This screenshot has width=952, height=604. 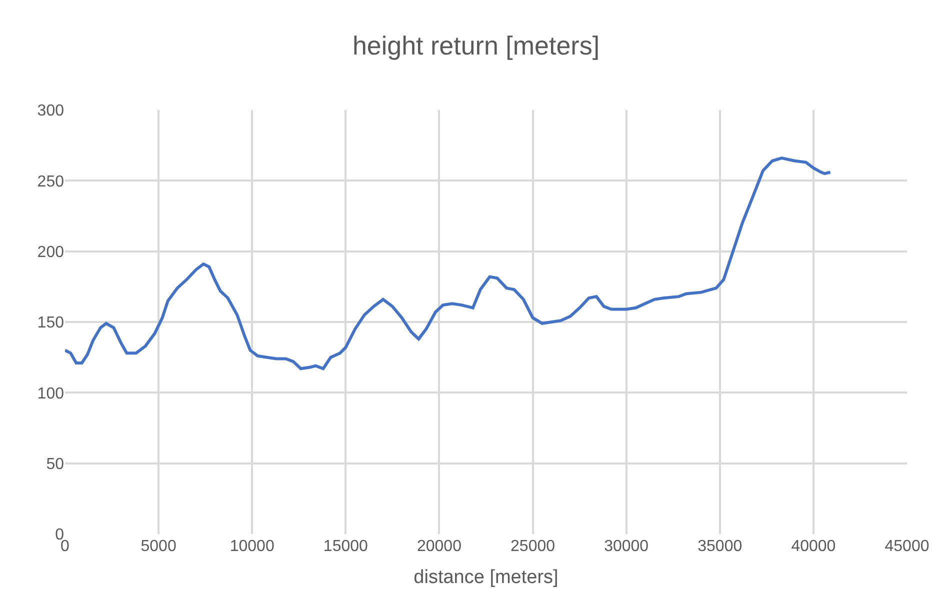 What do you see at coordinates (720, 546) in the screenshot?
I see `x-tick-label: 35000` at bounding box center [720, 546].